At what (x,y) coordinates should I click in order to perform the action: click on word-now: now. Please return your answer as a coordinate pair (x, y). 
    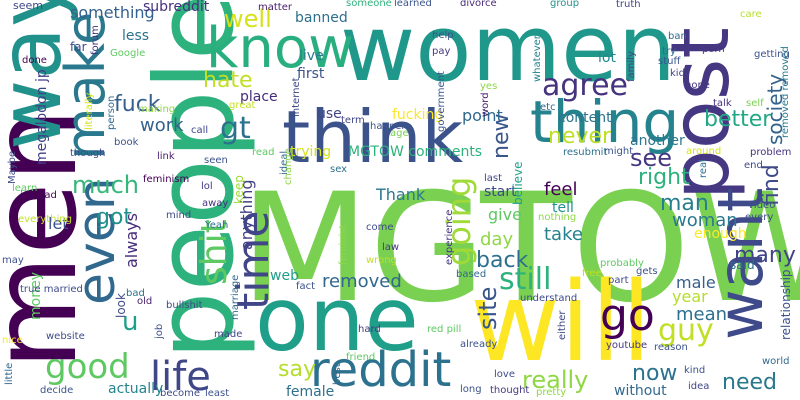
    Looking at the image, I should click on (654, 373).